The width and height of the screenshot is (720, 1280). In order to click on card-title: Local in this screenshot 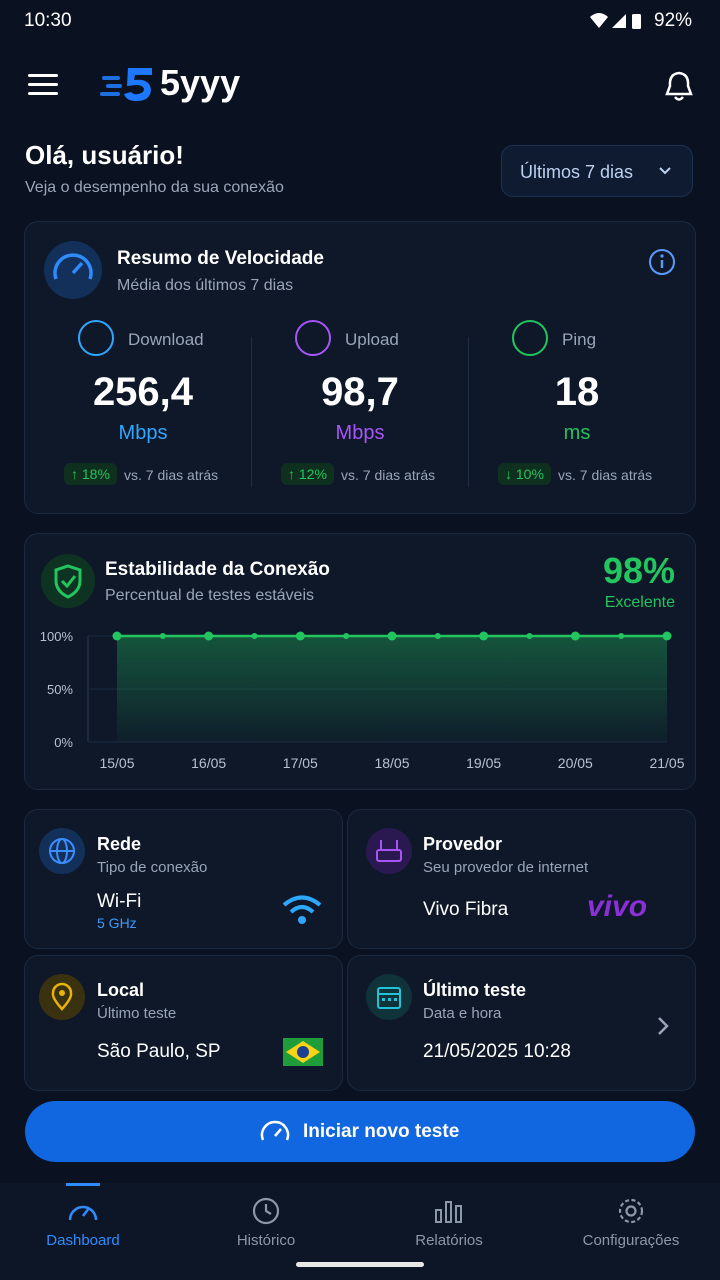, I will do `click(121, 990)`.